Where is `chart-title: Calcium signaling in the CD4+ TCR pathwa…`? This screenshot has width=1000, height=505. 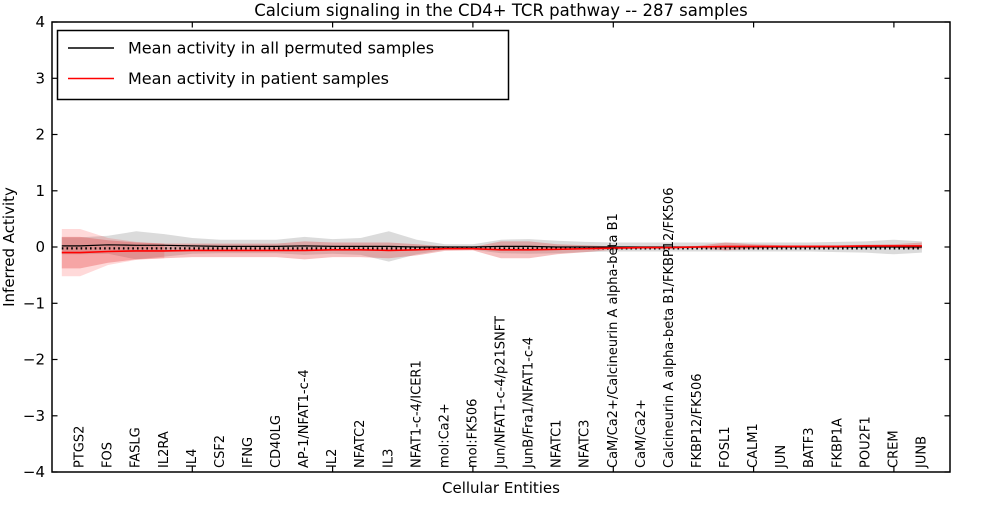 chart-title: Calcium signaling in the CD4+ TCR pathwa… is located at coordinates (501, 10).